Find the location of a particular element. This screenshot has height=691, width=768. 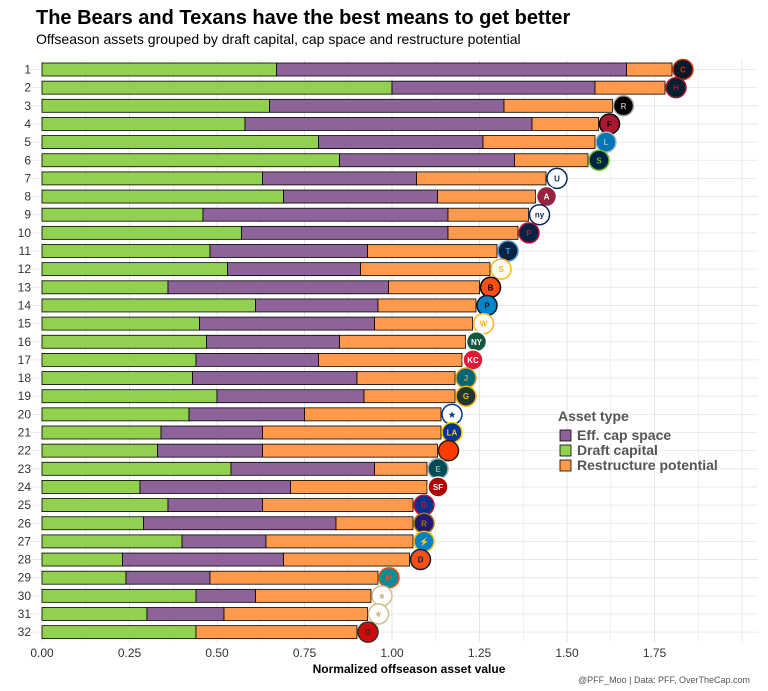

jaguars-logo: J is located at coordinates (466, 378).